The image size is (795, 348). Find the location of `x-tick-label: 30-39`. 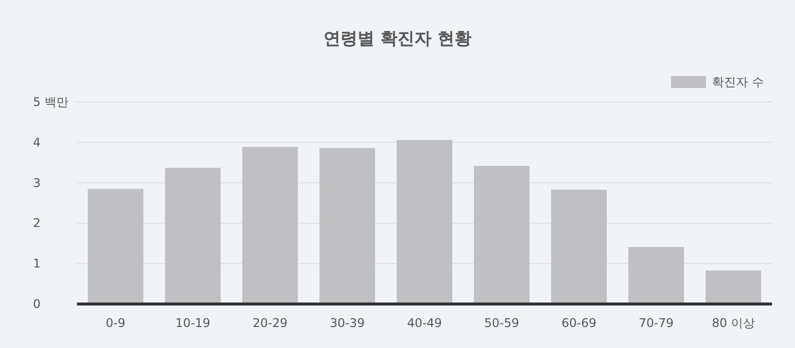

x-tick-label: 30-39 is located at coordinates (347, 323).